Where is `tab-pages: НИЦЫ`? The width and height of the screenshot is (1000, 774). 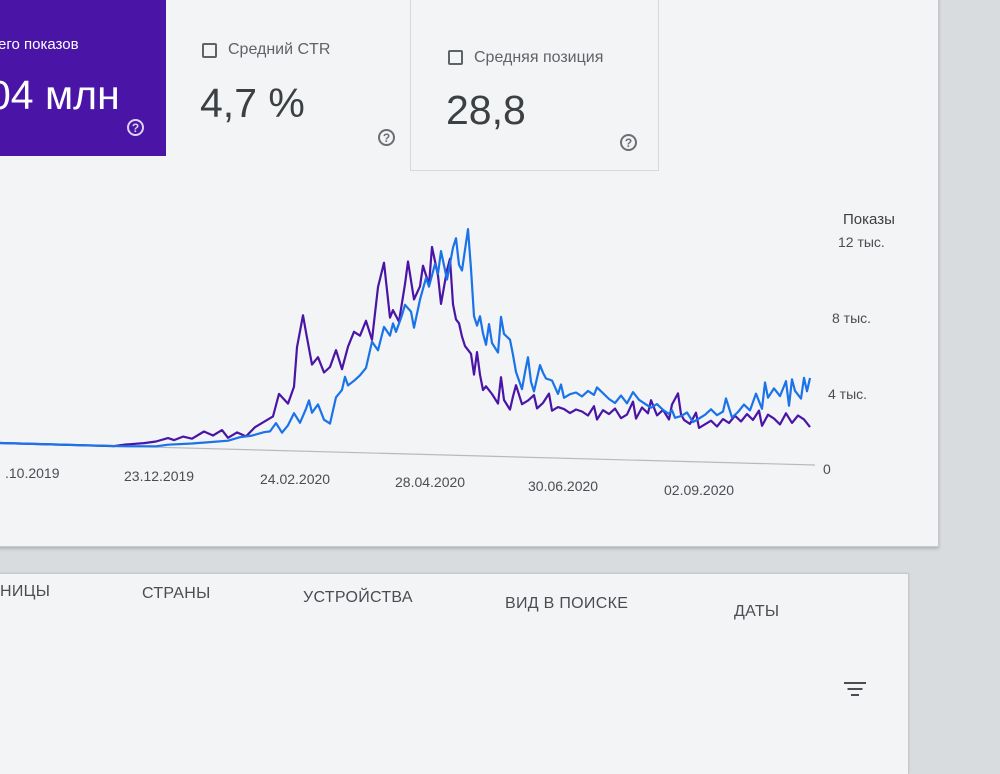
tab-pages: НИЦЫ is located at coordinates (25, 591).